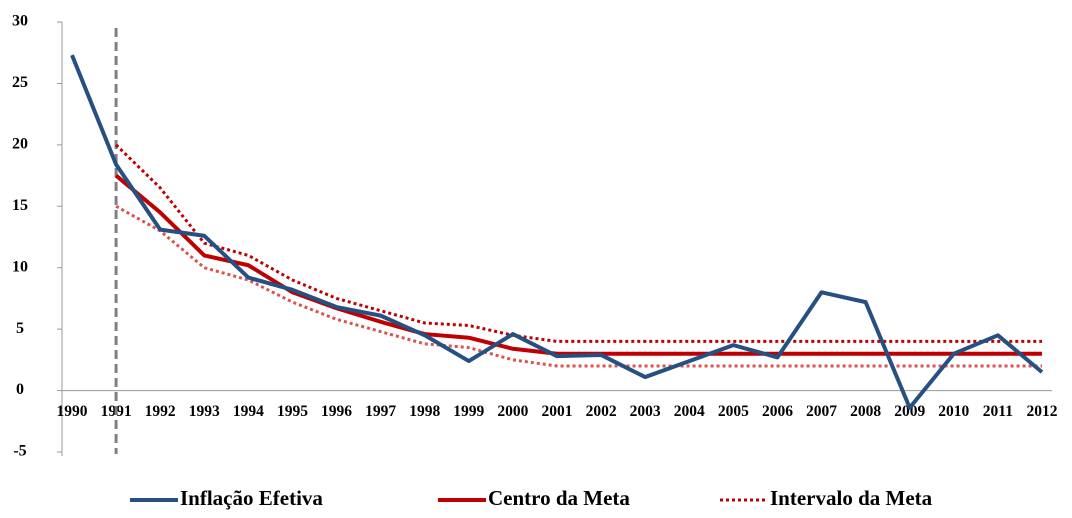  What do you see at coordinates (559, 498) in the screenshot?
I see `legend-label: Centro da Meta` at bounding box center [559, 498].